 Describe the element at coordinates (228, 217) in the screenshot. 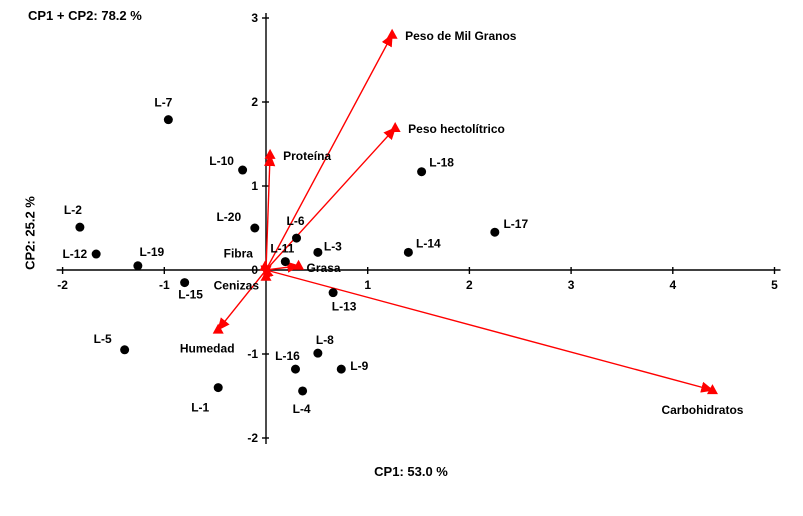

I see `sample-label: L-20` at that location.